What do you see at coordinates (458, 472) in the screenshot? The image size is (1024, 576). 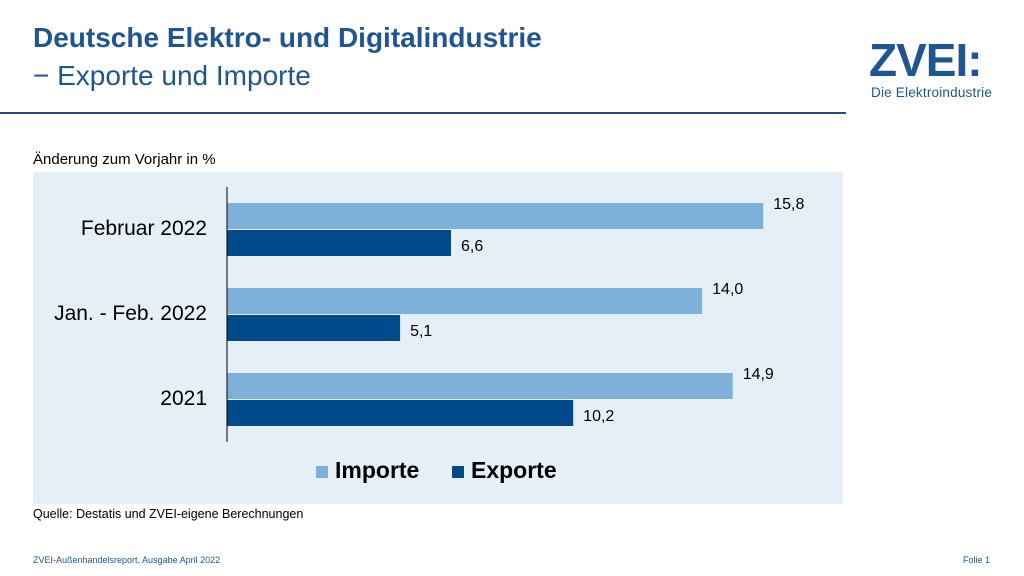 I see `legend-swatch-exporte` at bounding box center [458, 472].